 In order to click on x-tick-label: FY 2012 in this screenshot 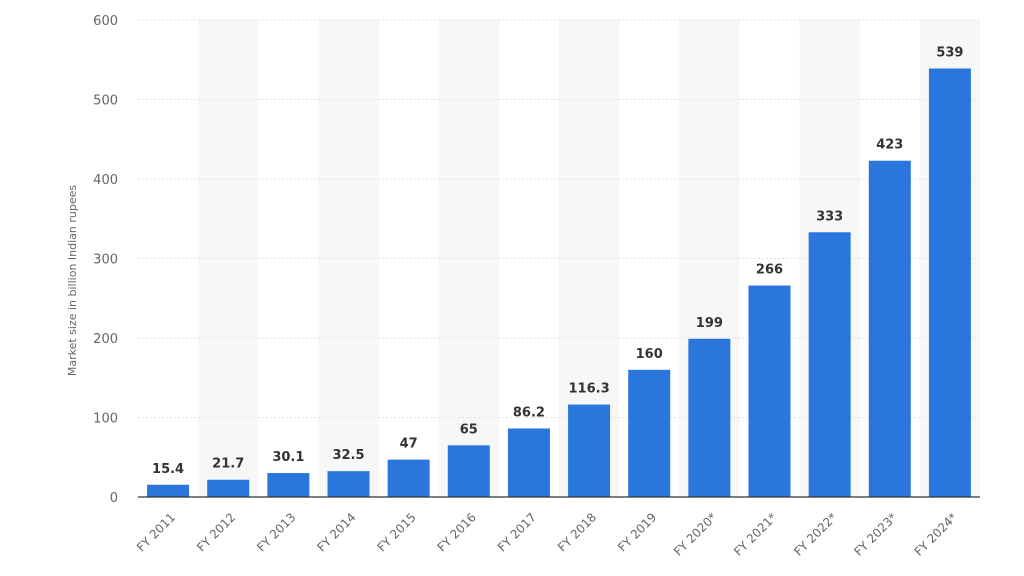, I will do `click(216, 532)`.